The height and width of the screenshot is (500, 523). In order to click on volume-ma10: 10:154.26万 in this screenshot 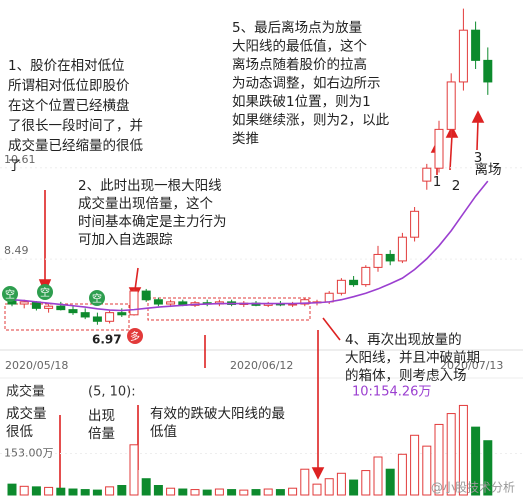, I will do `click(391, 392)`.